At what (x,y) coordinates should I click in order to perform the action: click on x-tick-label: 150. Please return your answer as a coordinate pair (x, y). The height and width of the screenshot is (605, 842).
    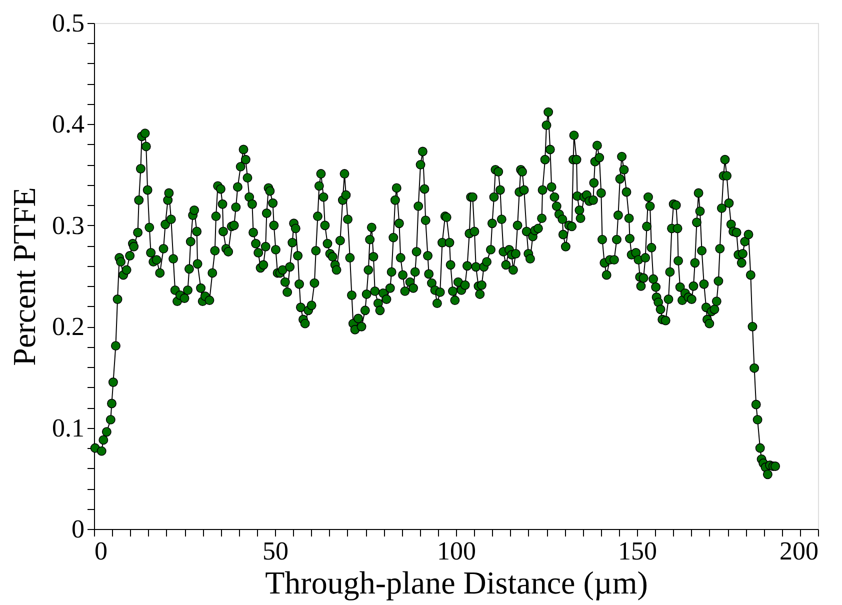
    Looking at the image, I should click on (637, 551).